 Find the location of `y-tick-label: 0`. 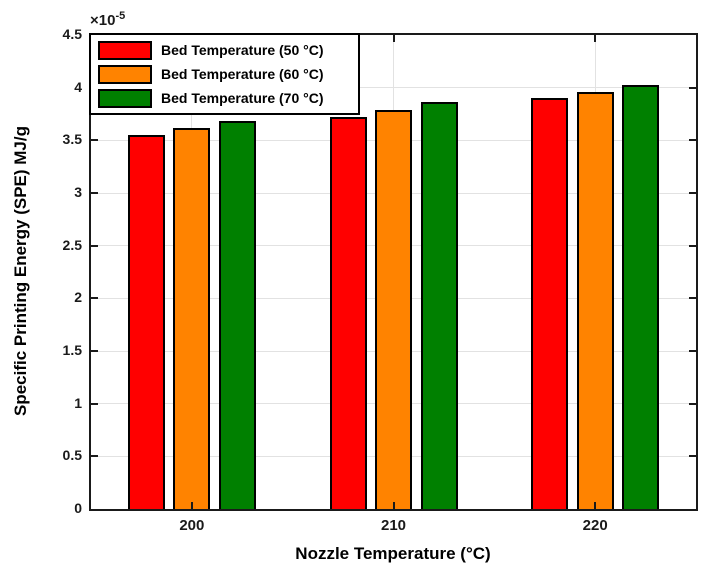

y-tick-label: 0 is located at coordinates (78, 508).